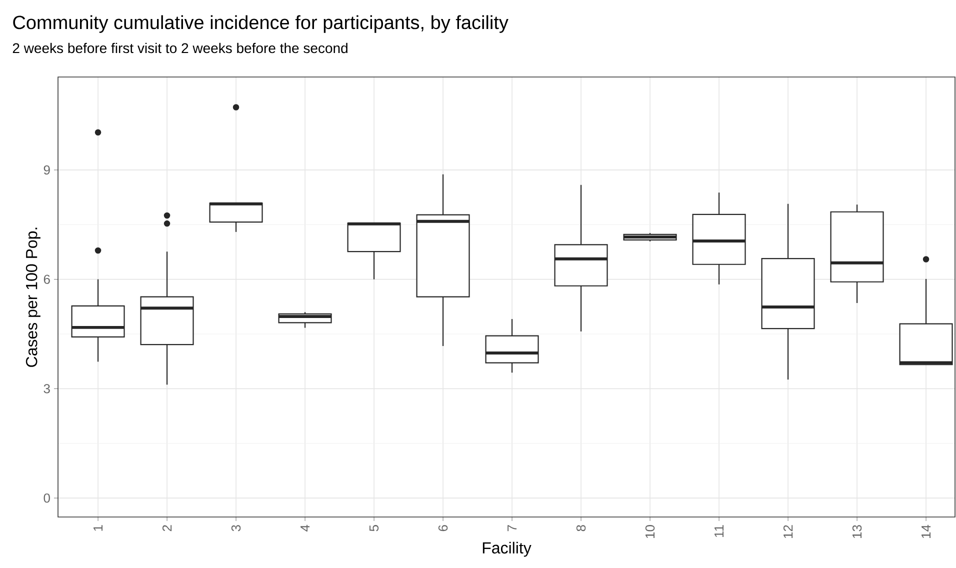 This screenshot has width=956, height=568. I want to click on y-tick-label: 3, so click(47, 389).